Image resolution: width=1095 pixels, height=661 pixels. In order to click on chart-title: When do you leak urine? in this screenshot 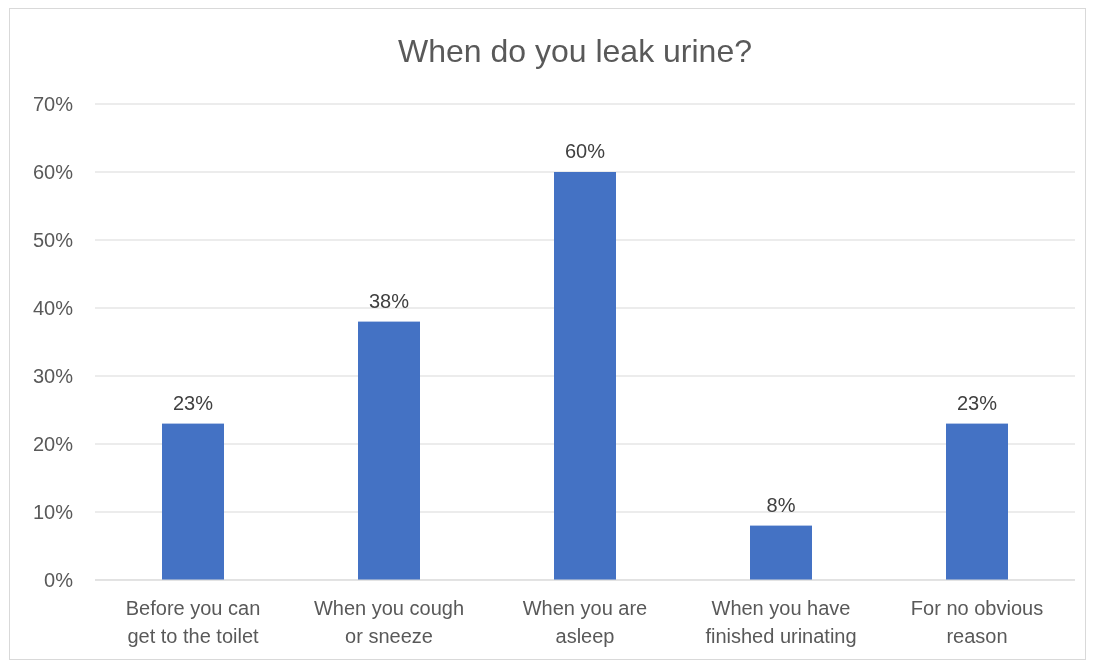, I will do `click(575, 51)`.